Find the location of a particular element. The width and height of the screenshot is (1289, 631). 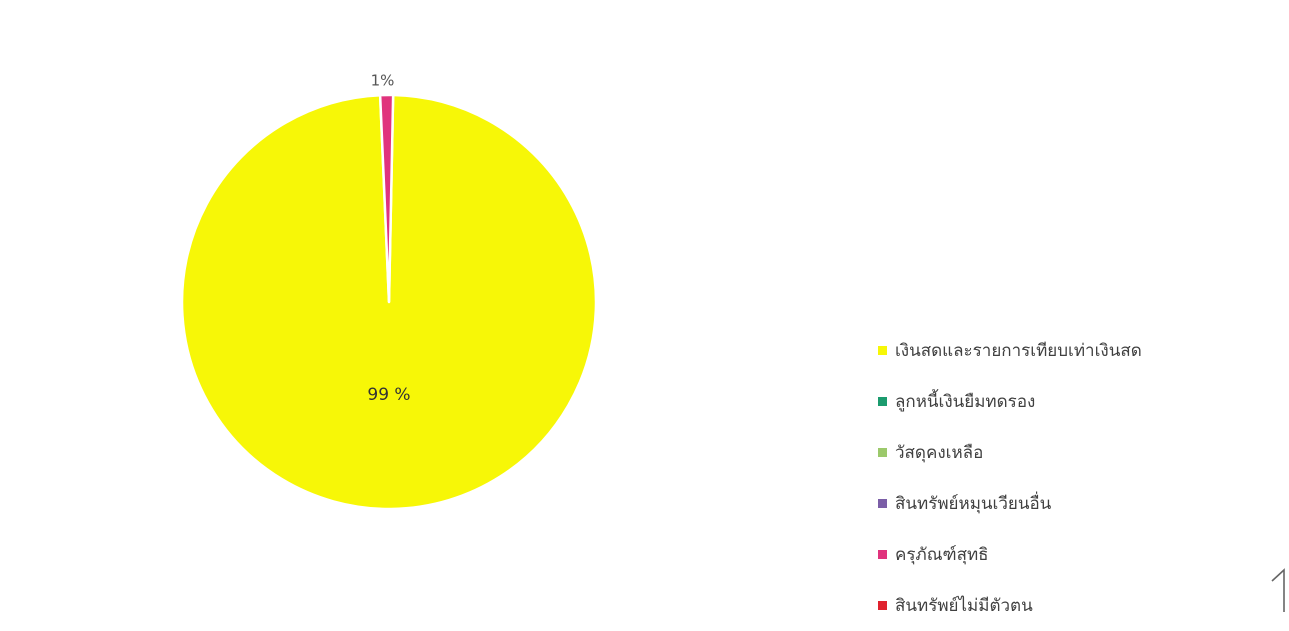

legend-item-4: ครุภัณฑ์สุทธิ is located at coordinates (1010, 554).